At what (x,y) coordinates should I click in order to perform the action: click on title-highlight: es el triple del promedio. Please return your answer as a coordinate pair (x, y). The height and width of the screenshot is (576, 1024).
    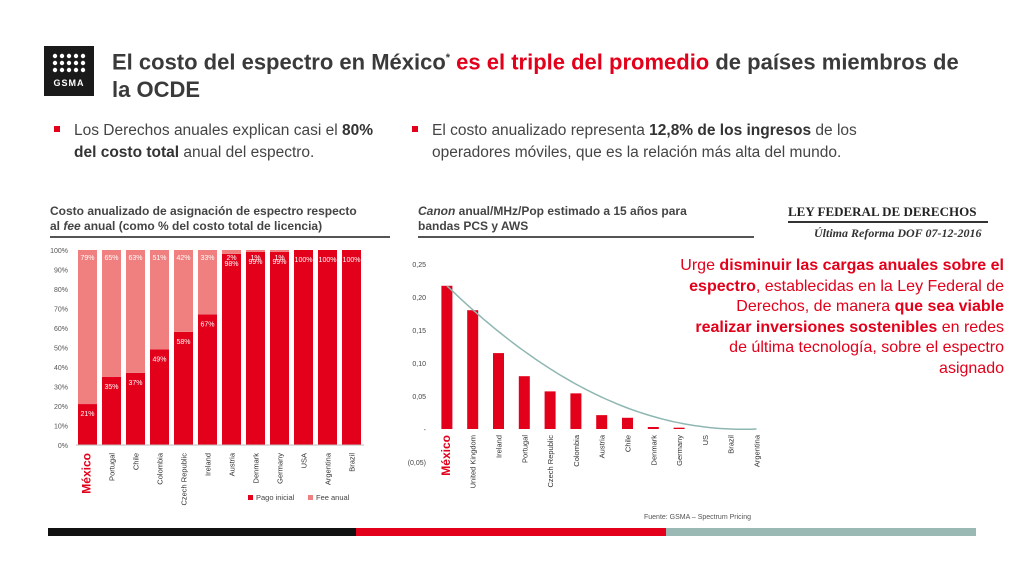
    Looking at the image, I should click on (580, 62).